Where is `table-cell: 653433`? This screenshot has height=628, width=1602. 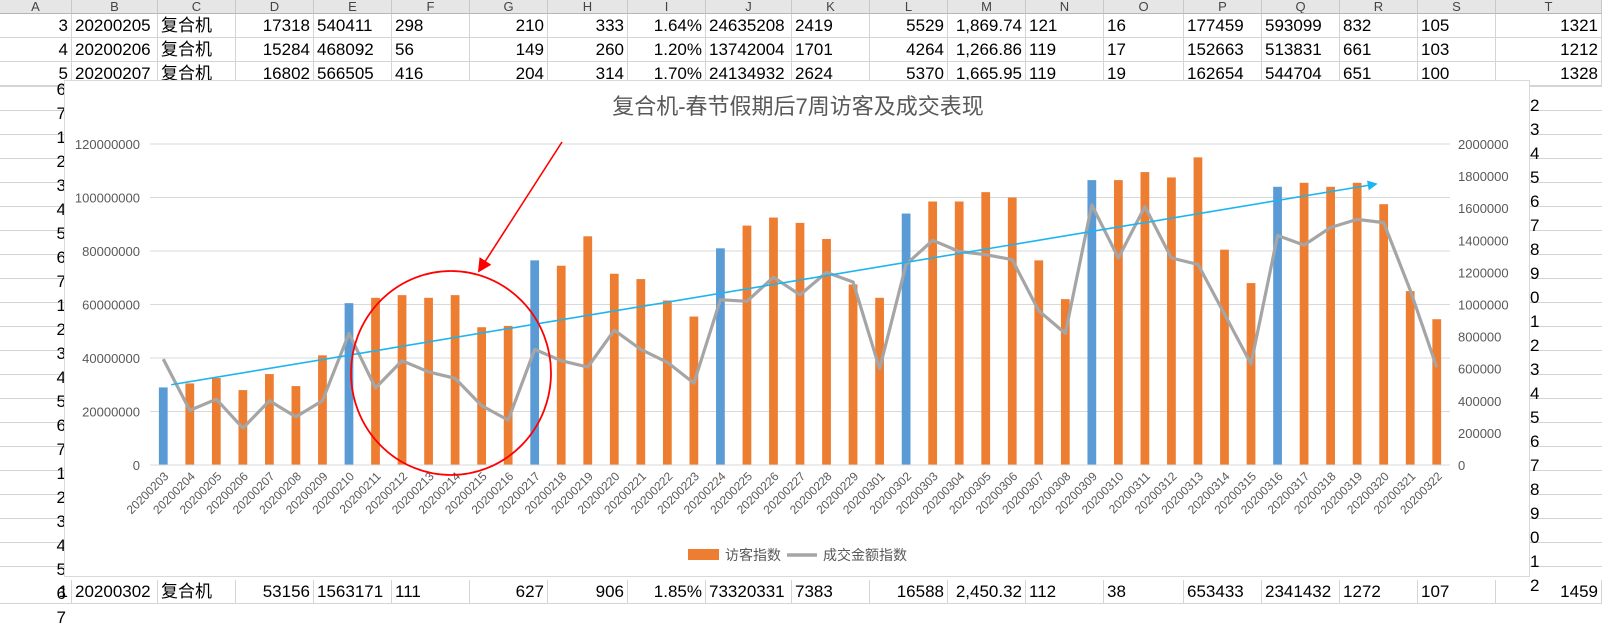 table-cell: 653433 is located at coordinates (1223, 591).